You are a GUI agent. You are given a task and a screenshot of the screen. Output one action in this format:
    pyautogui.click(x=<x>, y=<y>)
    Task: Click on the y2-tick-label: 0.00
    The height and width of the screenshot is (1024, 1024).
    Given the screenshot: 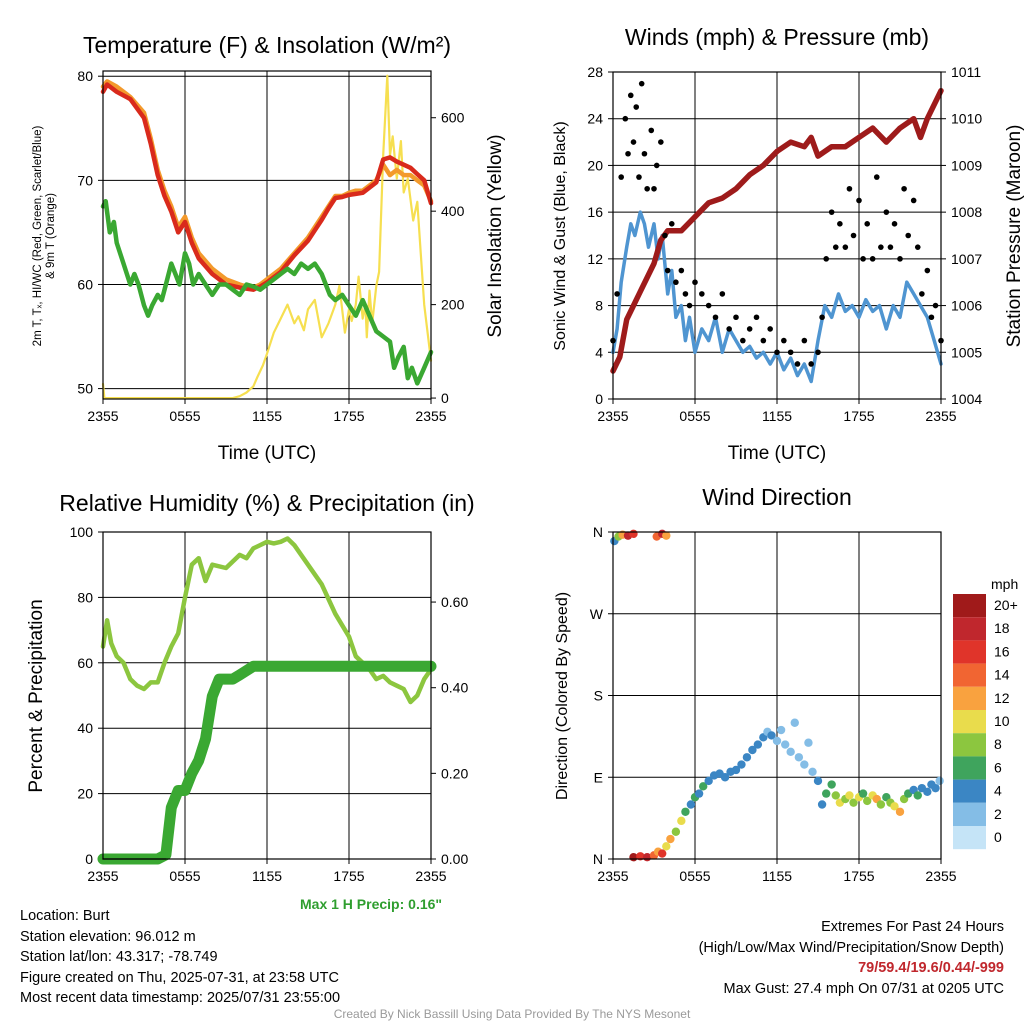 What is the action you would take?
    pyautogui.click(x=454, y=859)
    